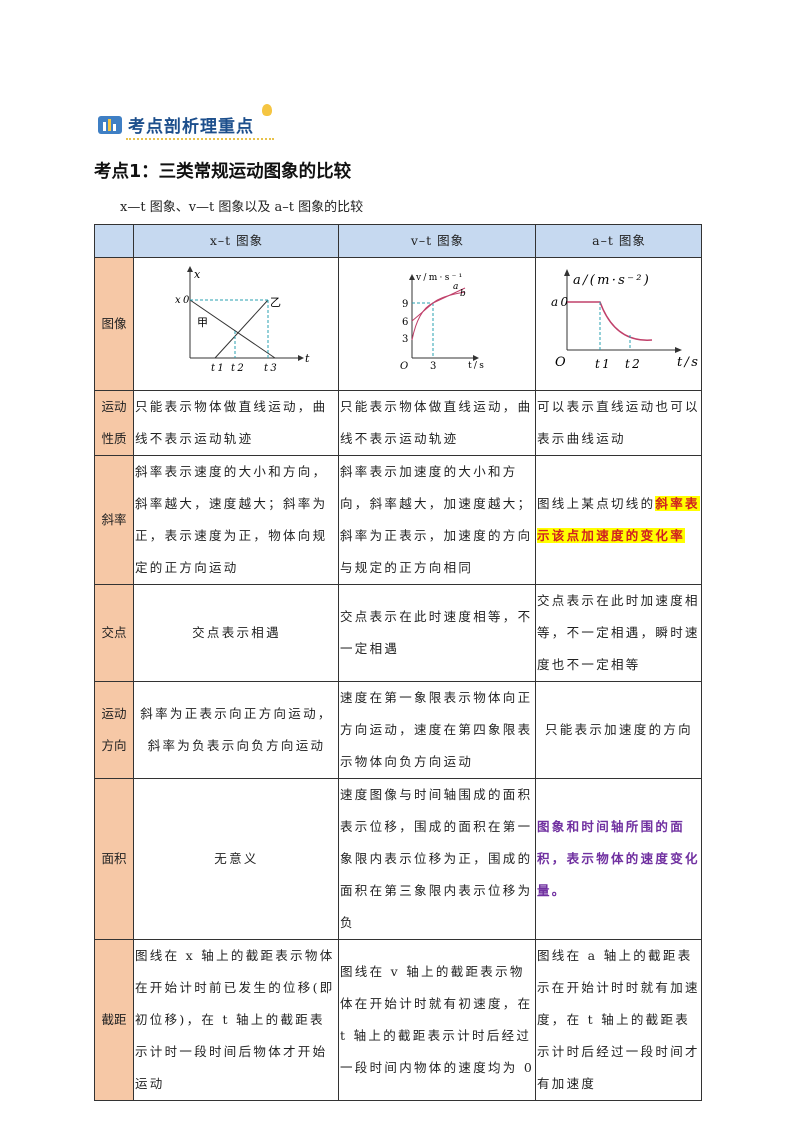  I want to click on header-cell: a–t 图象, so click(618, 241).